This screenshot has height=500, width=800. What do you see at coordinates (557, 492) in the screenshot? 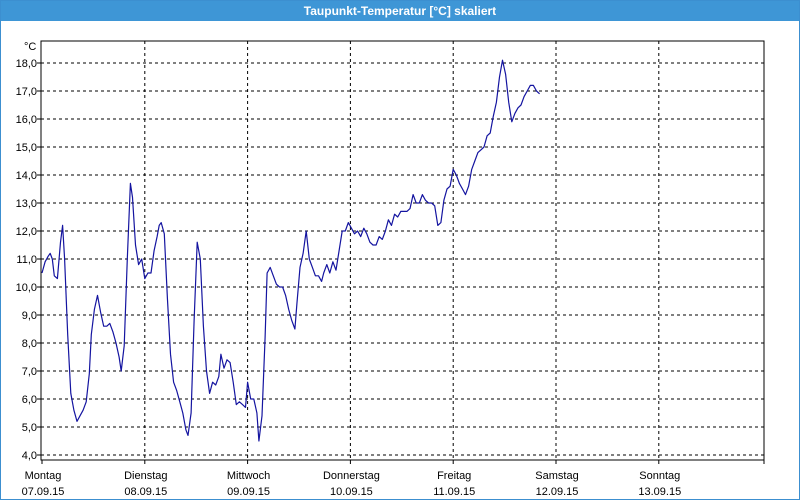
I see `x-tick-label-date: 12.09.15` at bounding box center [557, 492].